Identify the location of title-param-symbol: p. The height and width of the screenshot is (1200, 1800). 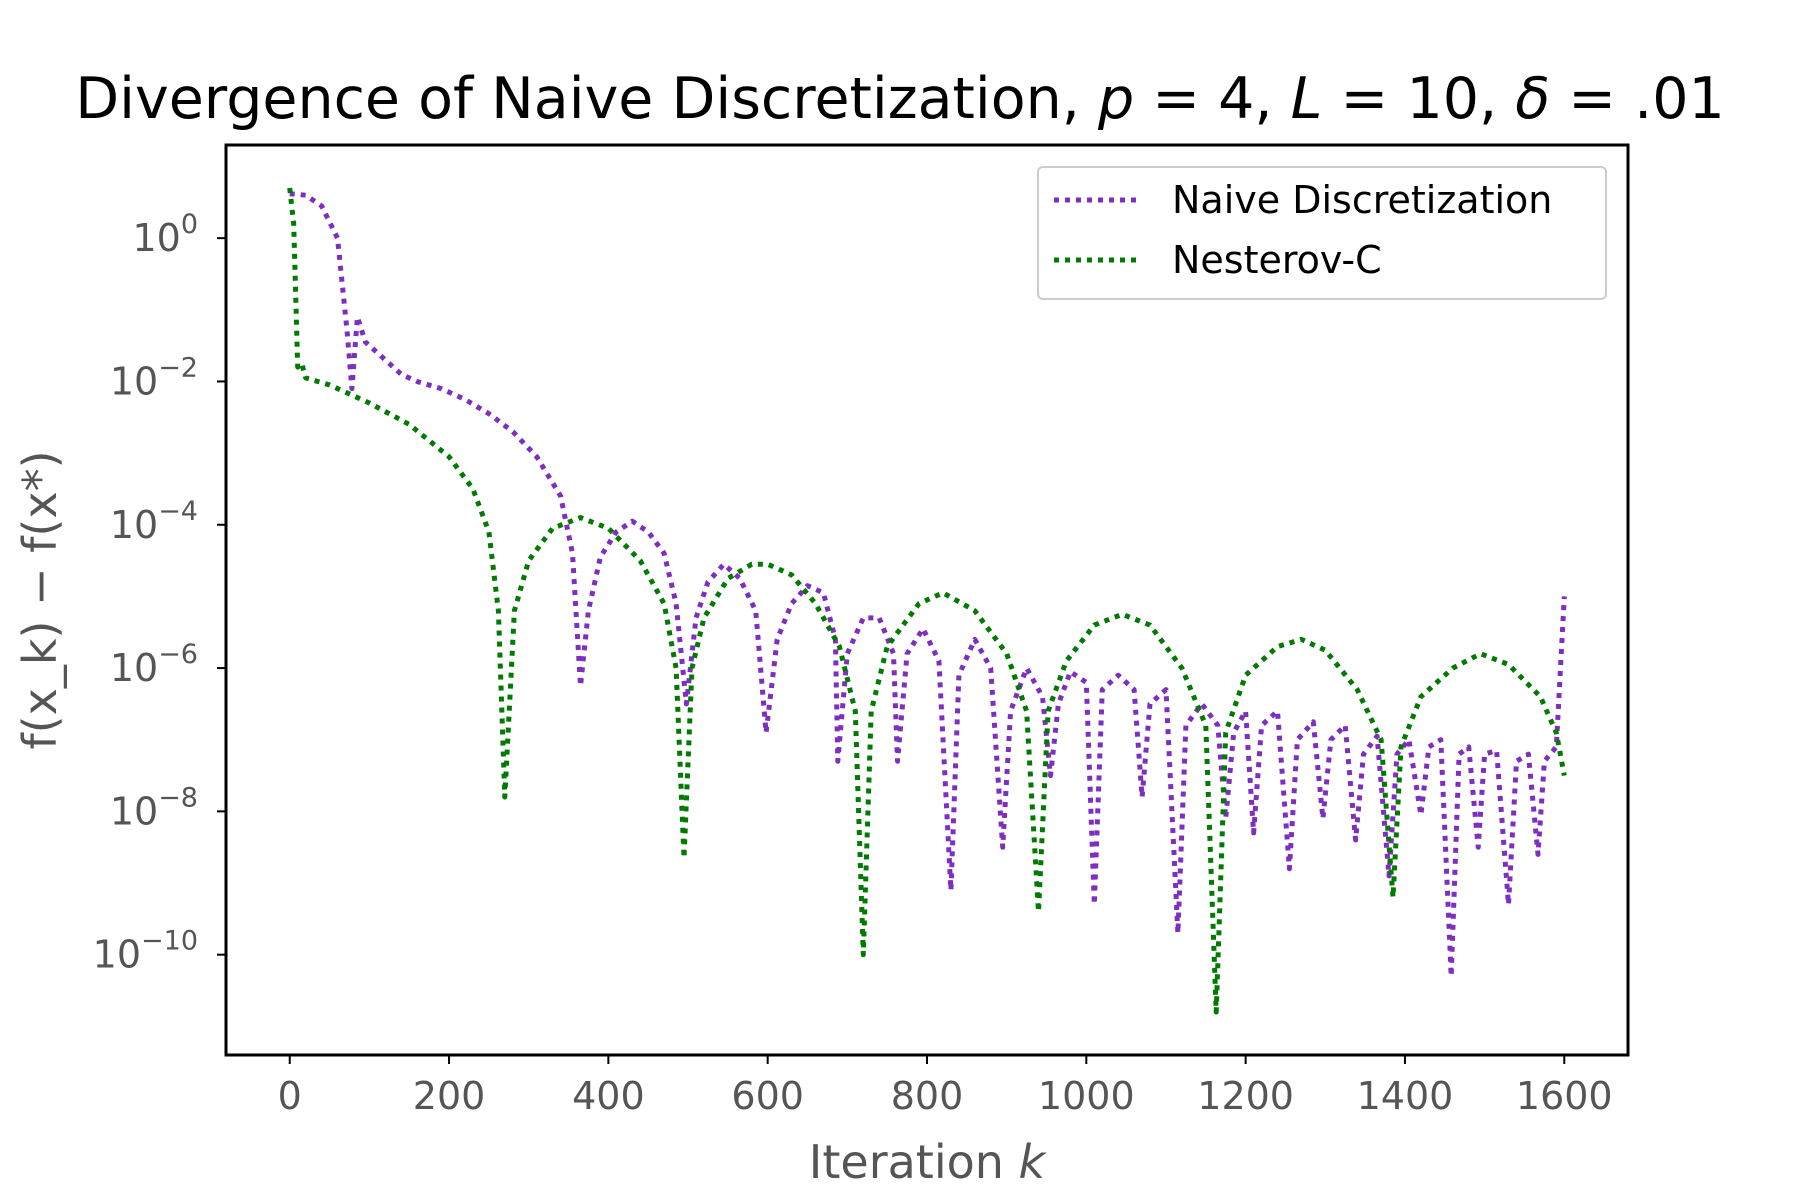
(1115, 99).